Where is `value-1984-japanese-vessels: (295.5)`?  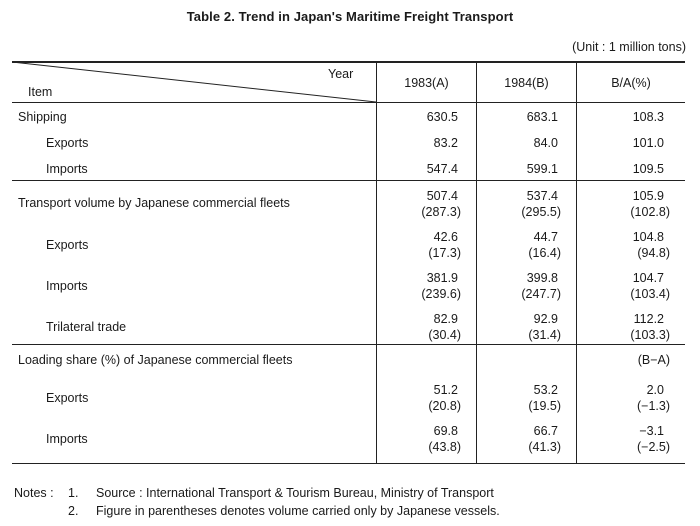
value-1984-japanese-vessels: (295.5) is located at coordinates (541, 212).